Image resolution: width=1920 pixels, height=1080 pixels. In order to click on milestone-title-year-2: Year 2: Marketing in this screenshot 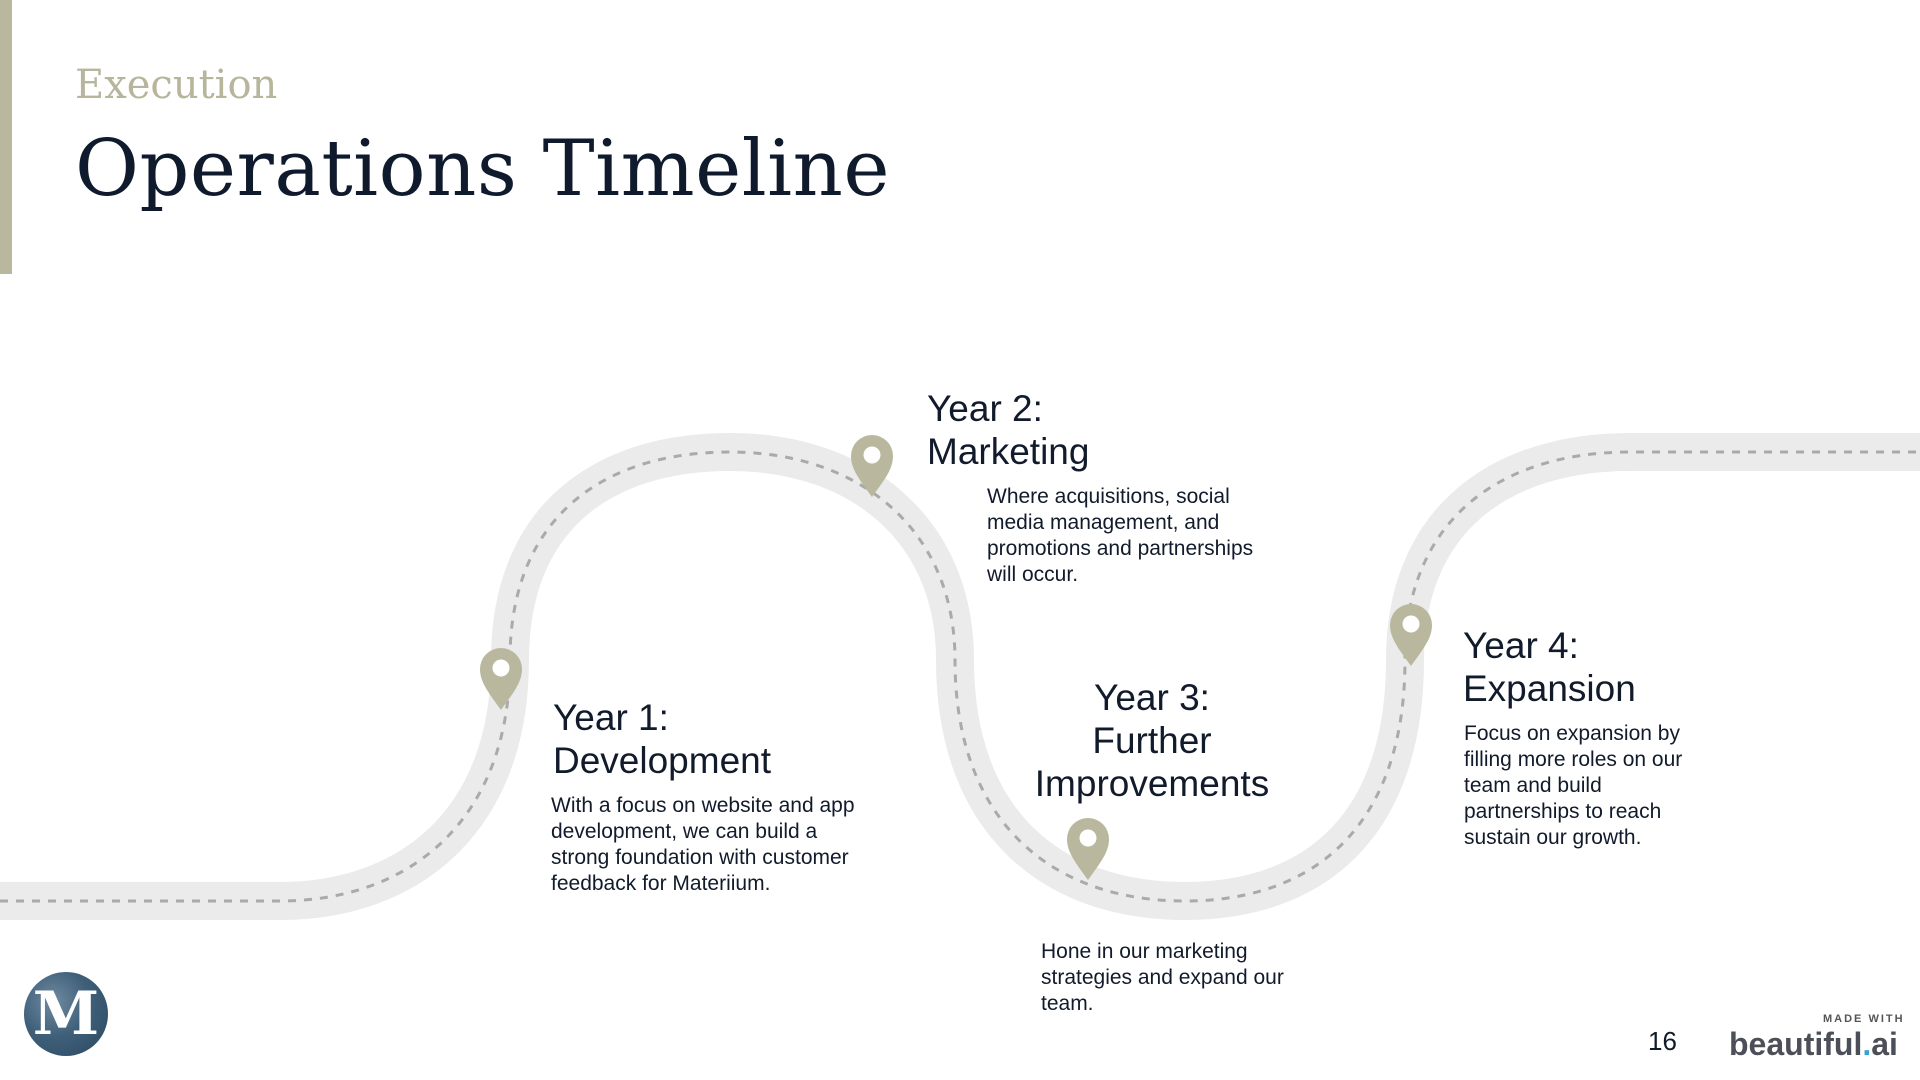, I will do `click(1008, 430)`.